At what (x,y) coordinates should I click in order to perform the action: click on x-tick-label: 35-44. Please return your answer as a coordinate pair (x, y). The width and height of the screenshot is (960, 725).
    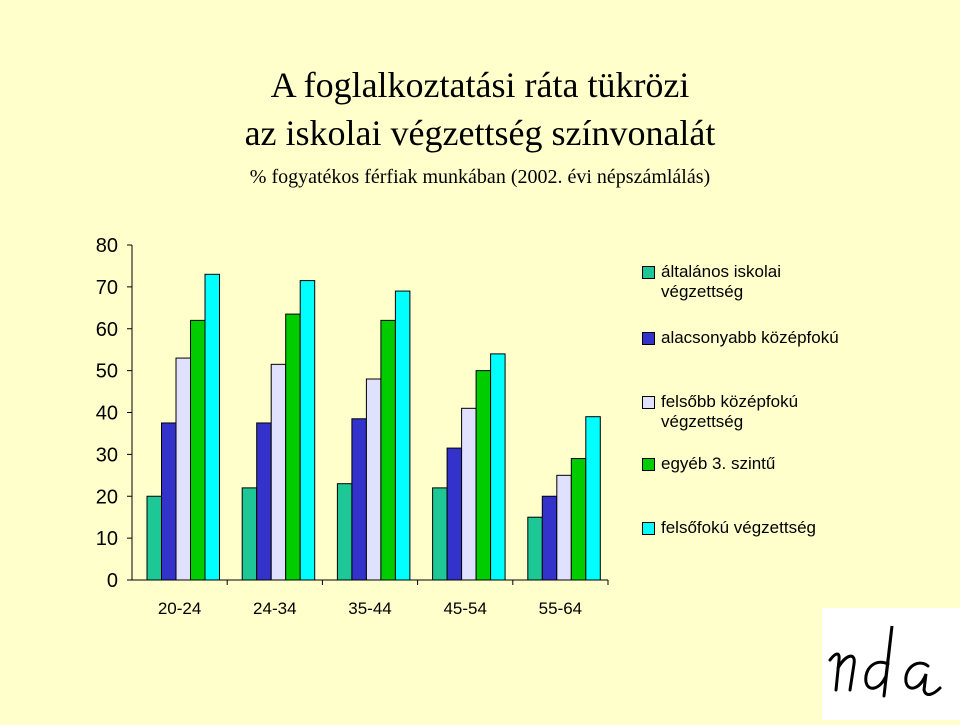
    Looking at the image, I should click on (369, 608).